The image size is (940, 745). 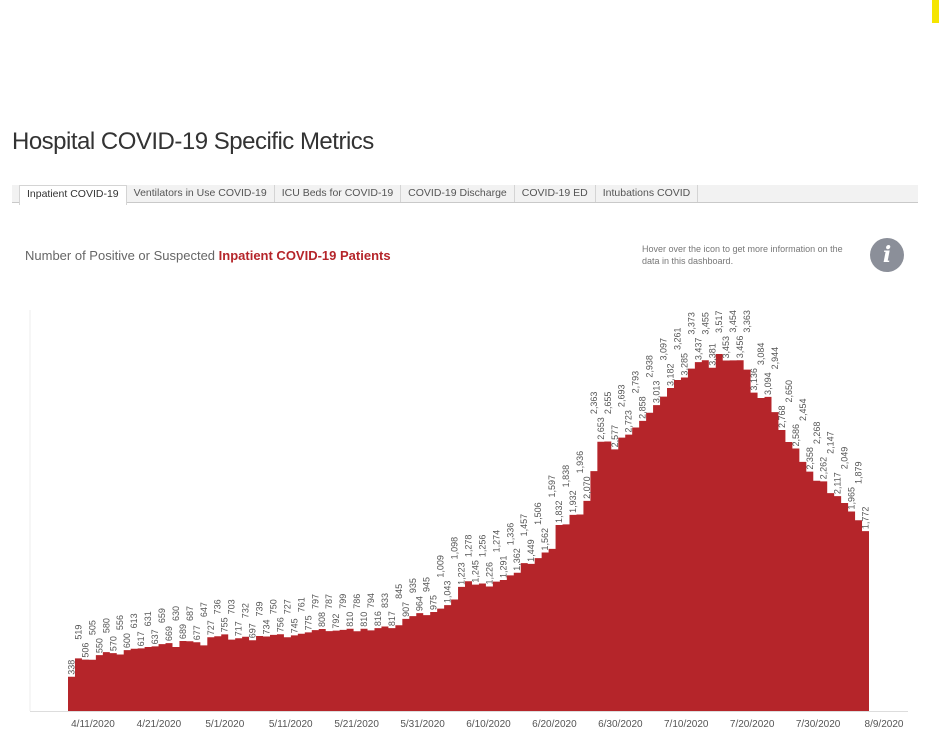 I want to click on data-label: 755, so click(x=225, y=624).